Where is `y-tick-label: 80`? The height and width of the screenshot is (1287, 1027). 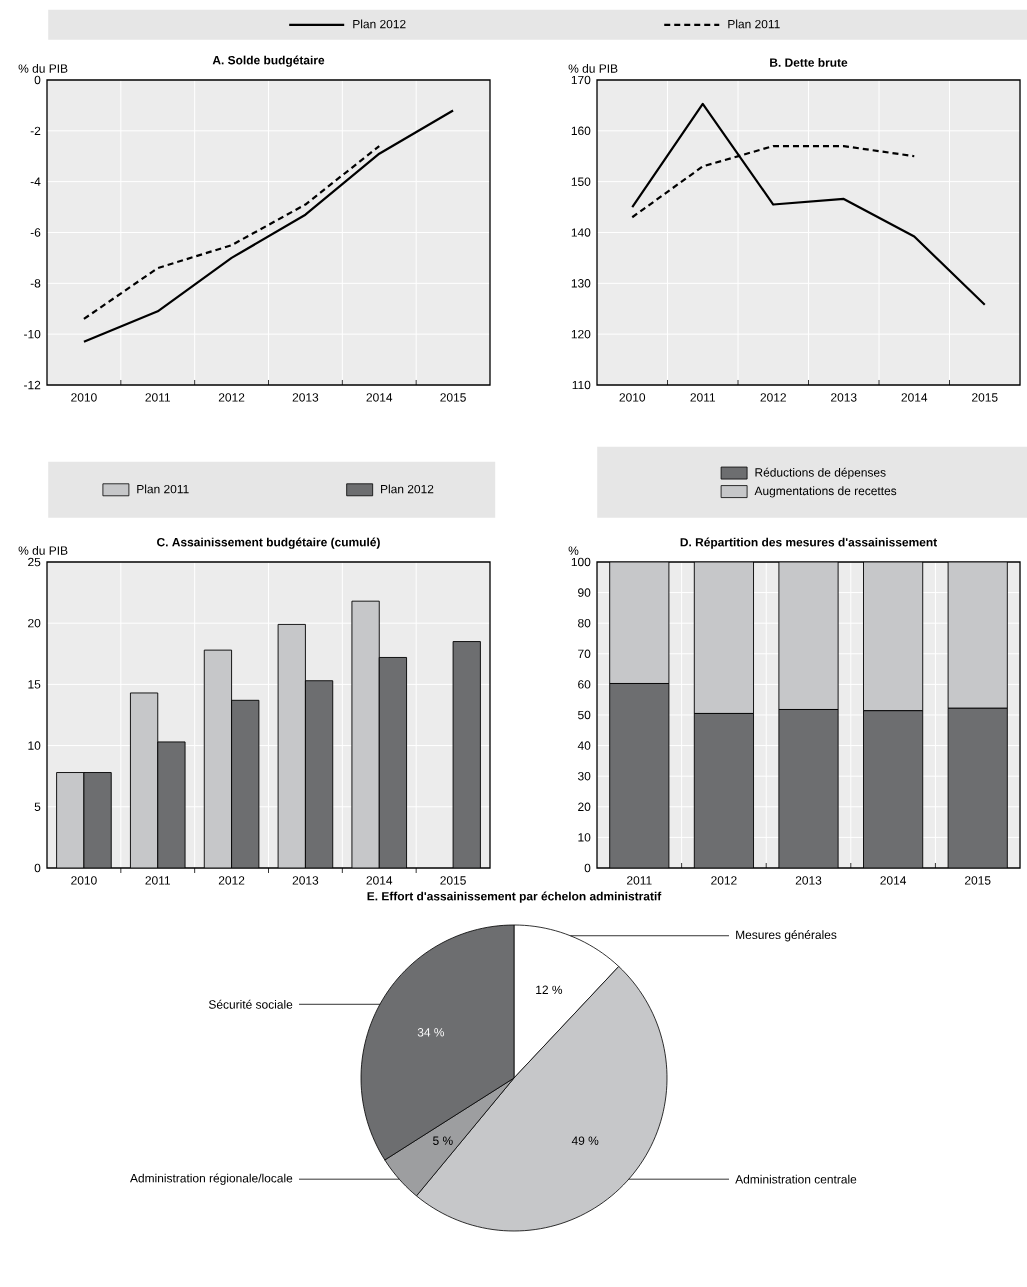 y-tick-label: 80 is located at coordinates (584, 623).